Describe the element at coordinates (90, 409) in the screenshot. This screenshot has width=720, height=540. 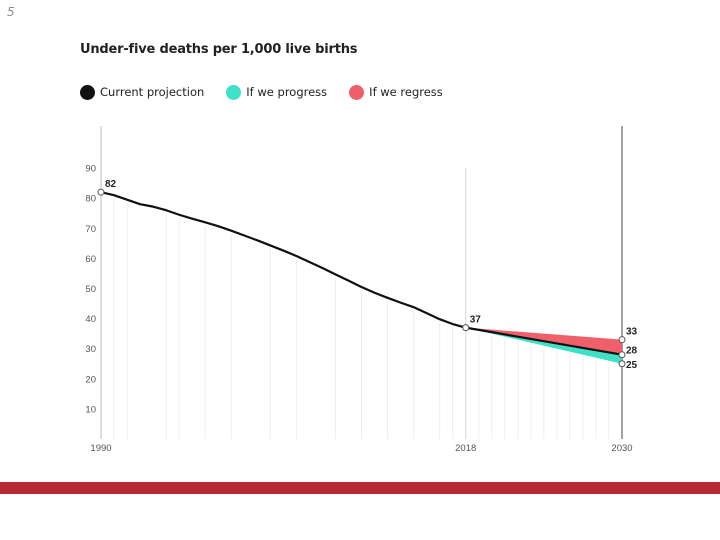
I see `y-tick-label: 10` at that location.